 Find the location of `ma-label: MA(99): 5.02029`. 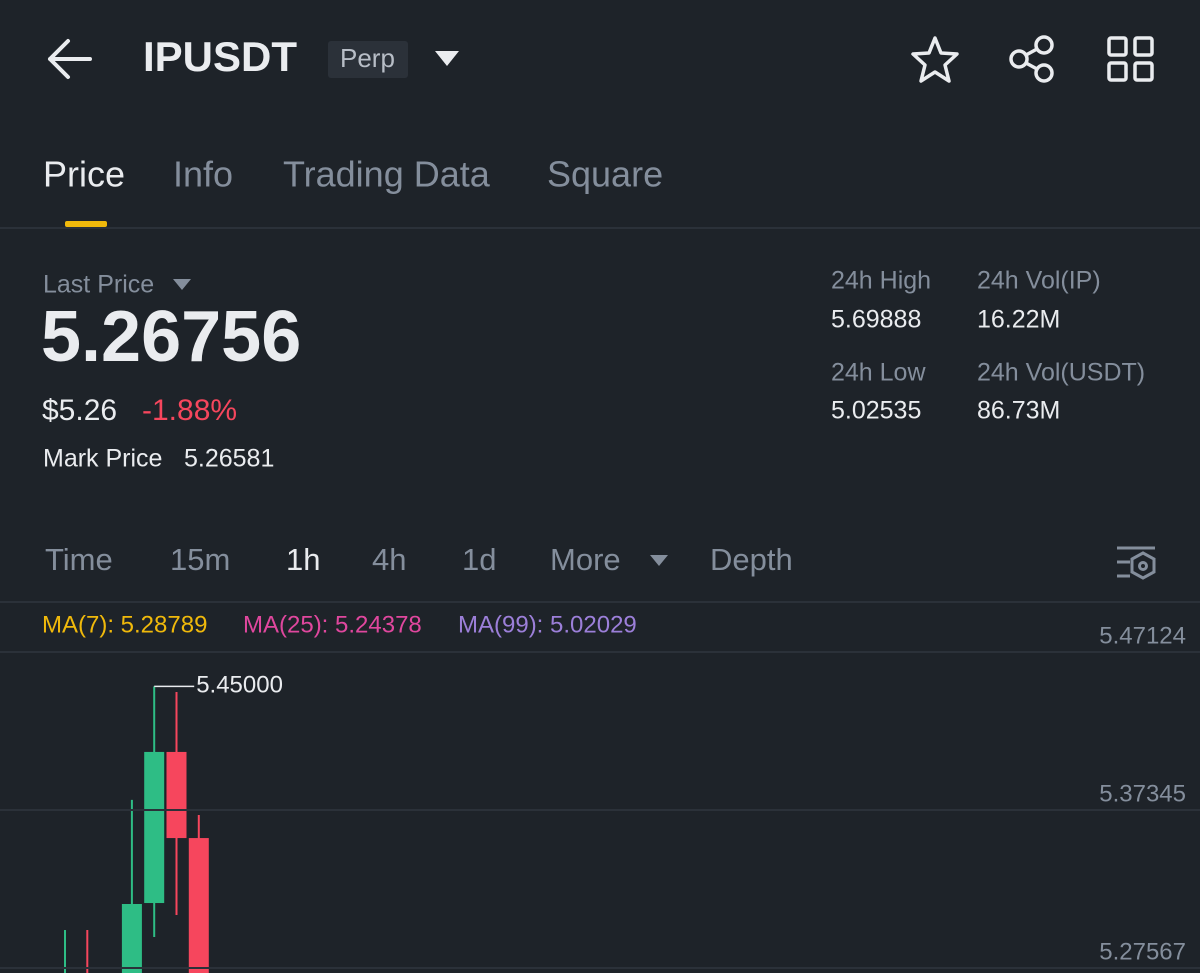

ma-label: MA(99): 5.02029 is located at coordinates (547, 624).